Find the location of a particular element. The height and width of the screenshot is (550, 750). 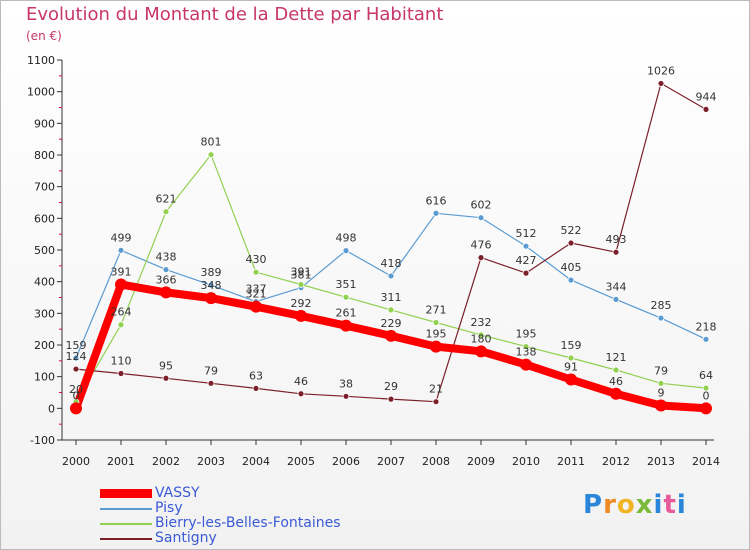

data-label-pisy: 381 is located at coordinates (301, 275).